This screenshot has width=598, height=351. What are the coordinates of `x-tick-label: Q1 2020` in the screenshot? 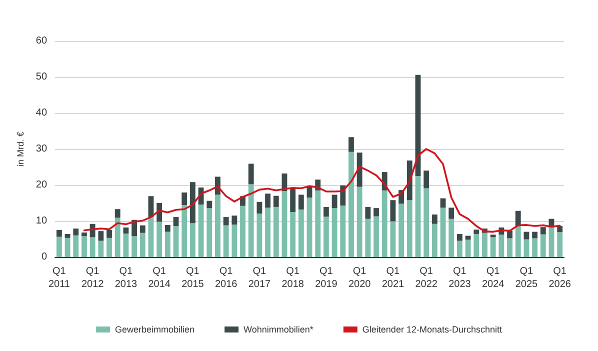 It's located at (360, 278).